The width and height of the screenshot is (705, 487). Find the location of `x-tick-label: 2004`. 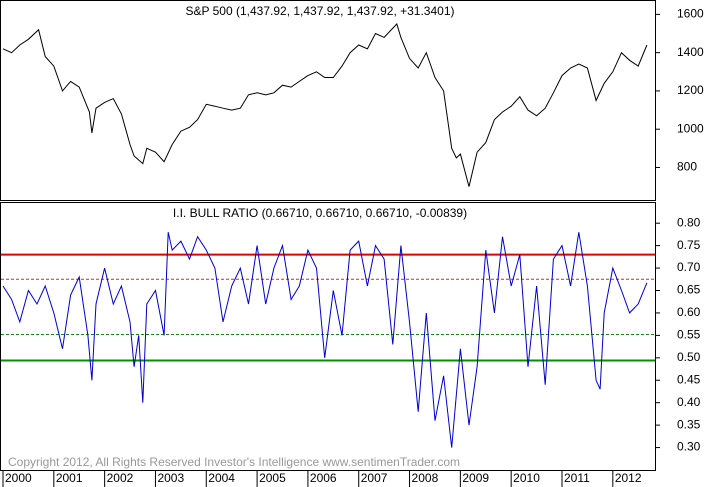

x-tick-label: 2004 is located at coordinates (221, 478).